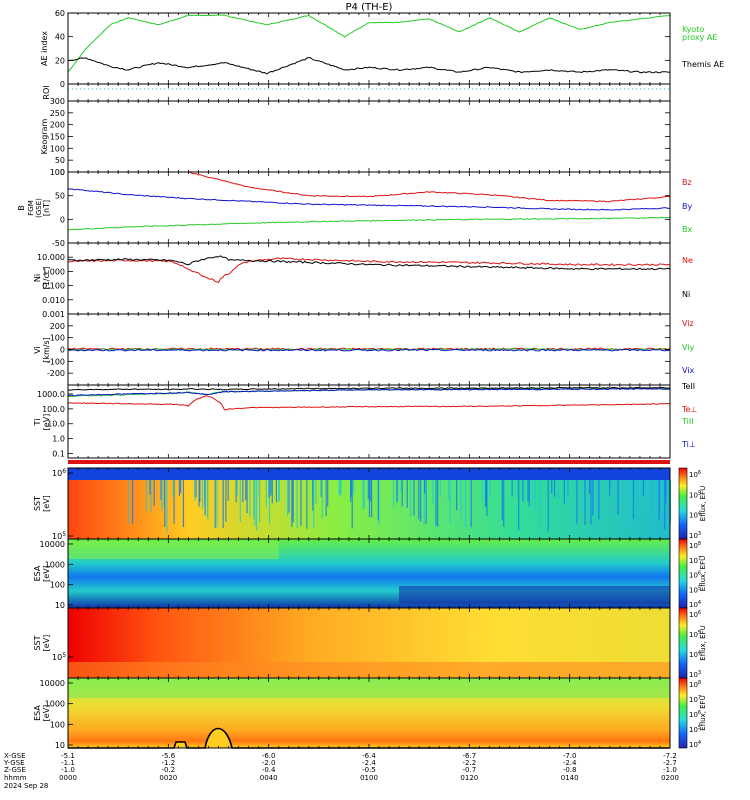 This screenshot has width=750, height=800. I want to click on esa_e-cbar-tick: 10⁴, so click(695, 604).